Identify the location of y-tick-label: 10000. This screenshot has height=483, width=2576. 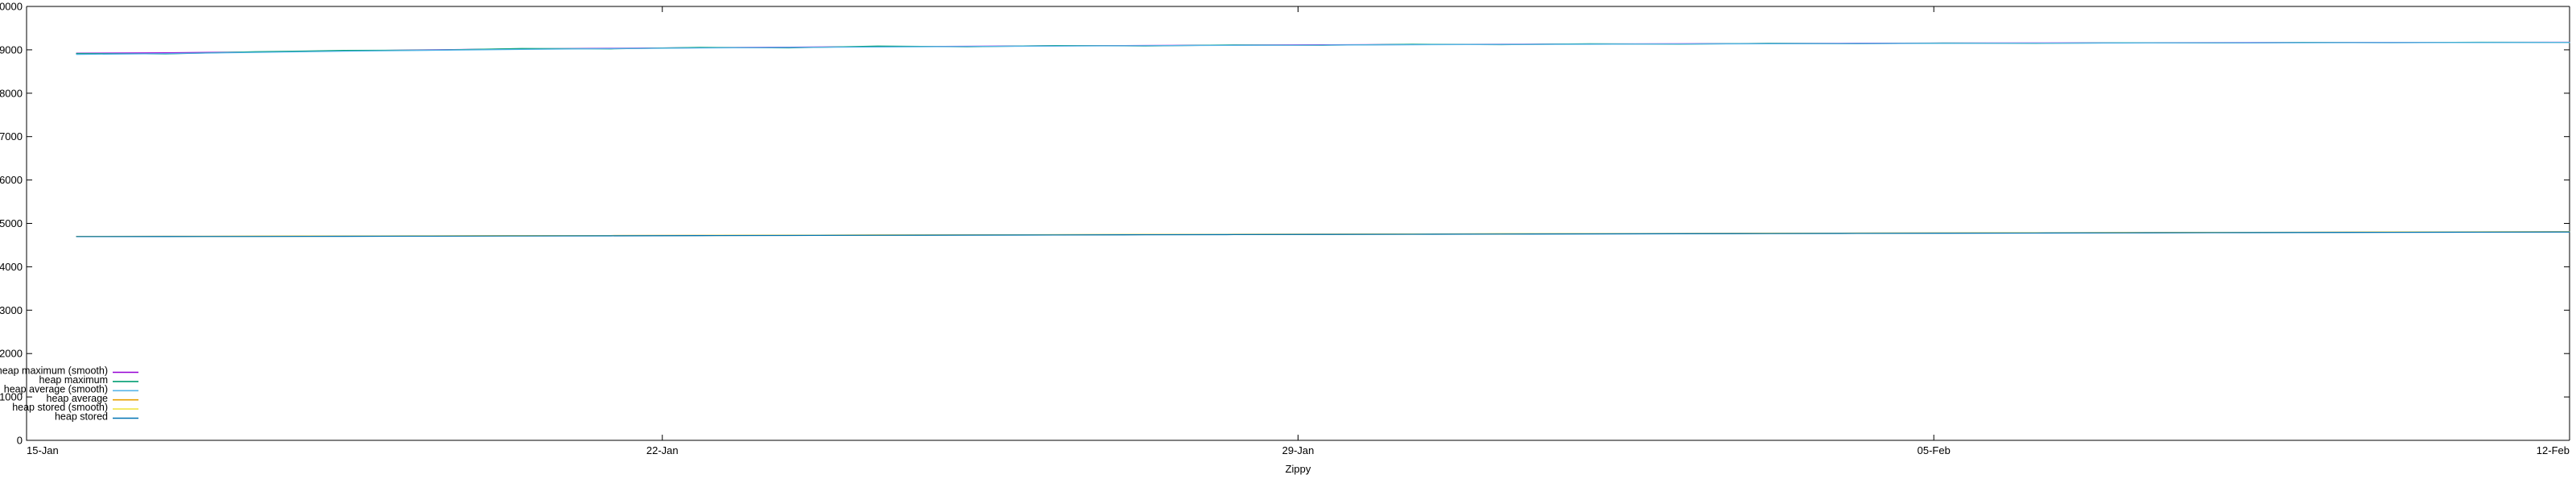
(11, 7).